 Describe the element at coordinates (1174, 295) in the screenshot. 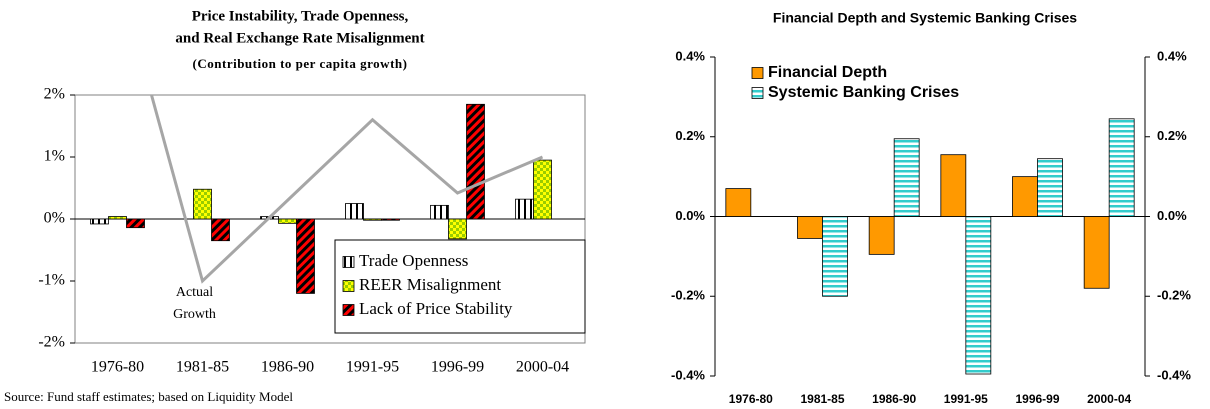

I see `y2-tick-label: -0.2%` at that location.